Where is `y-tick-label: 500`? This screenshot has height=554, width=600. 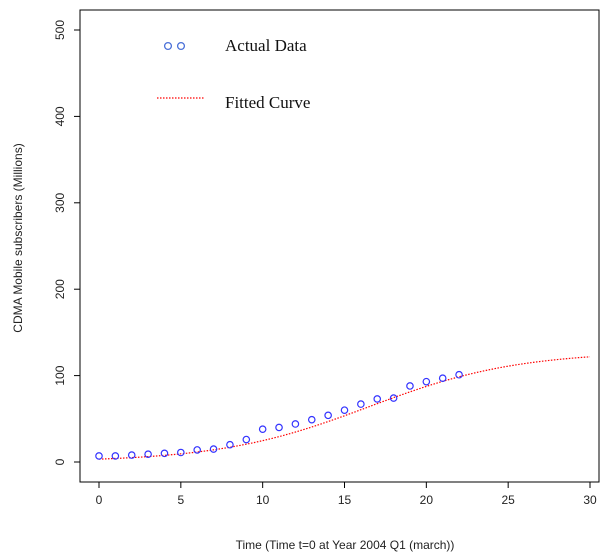 y-tick-label: 500 is located at coordinates (60, 30).